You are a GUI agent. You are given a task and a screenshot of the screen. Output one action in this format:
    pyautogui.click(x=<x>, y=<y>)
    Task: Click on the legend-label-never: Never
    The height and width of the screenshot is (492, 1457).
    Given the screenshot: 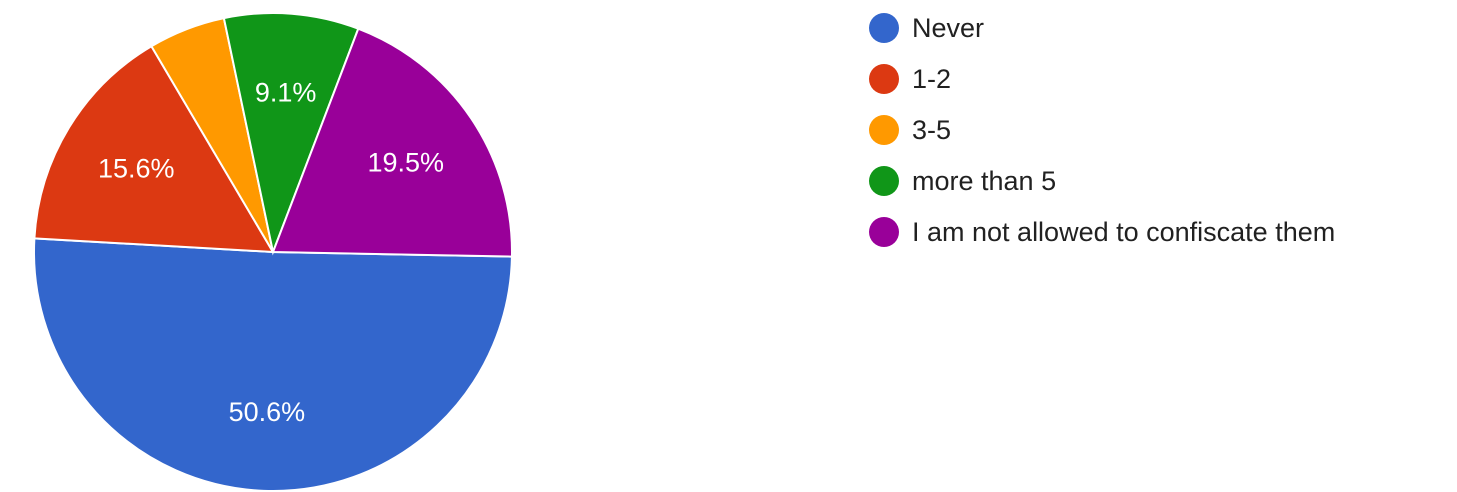 What is the action you would take?
    pyautogui.click(x=948, y=28)
    